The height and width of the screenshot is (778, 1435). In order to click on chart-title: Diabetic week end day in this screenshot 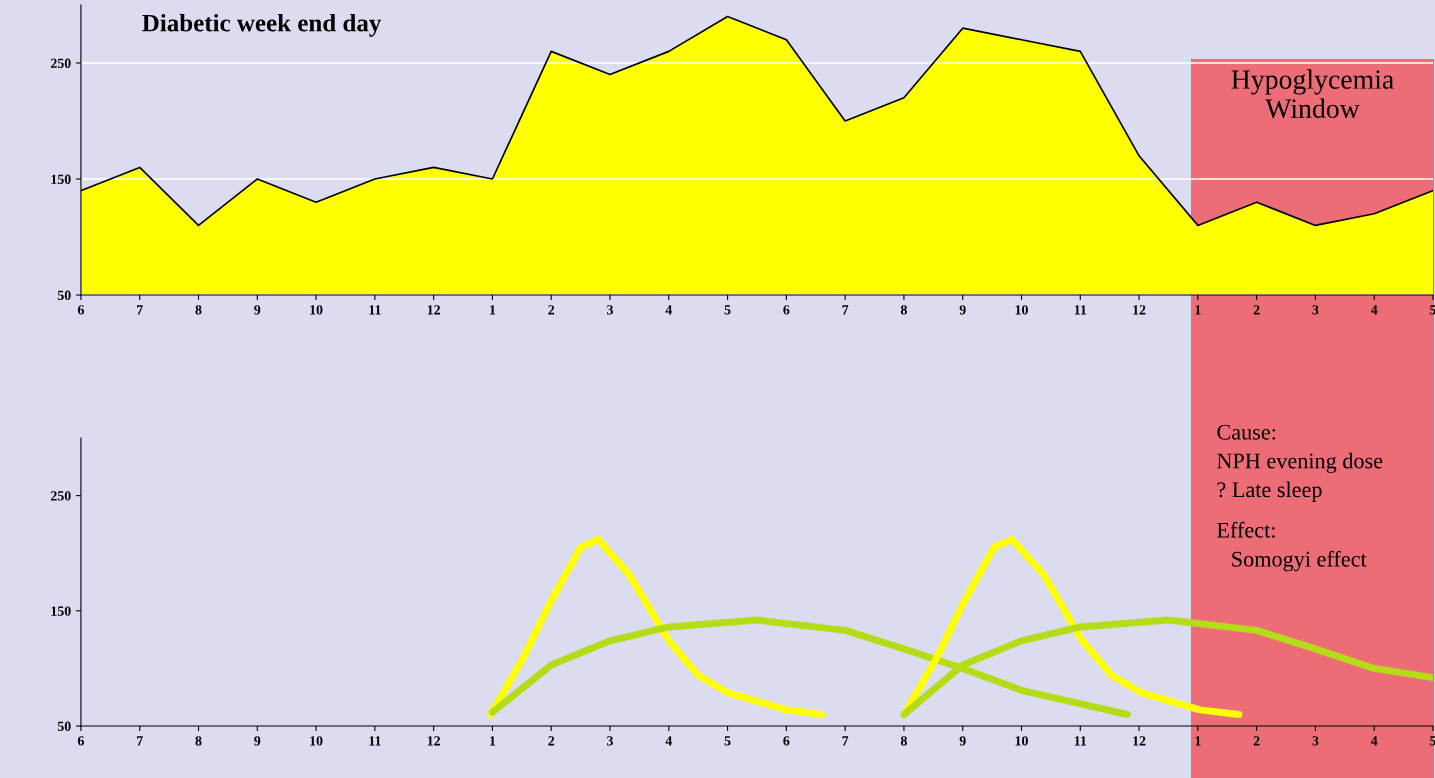, I will do `click(262, 25)`.